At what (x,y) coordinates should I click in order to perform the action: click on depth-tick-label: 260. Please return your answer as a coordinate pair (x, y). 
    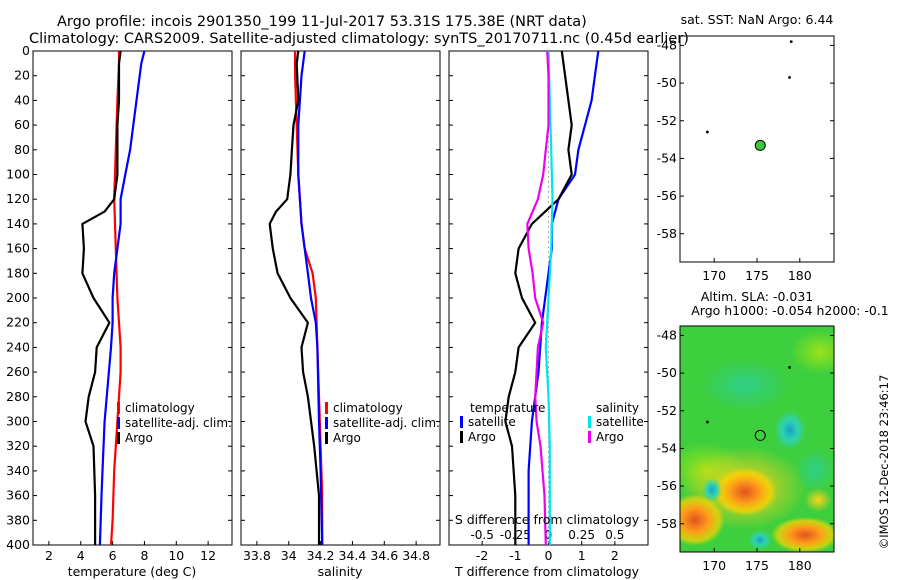
    Looking at the image, I should click on (18, 371).